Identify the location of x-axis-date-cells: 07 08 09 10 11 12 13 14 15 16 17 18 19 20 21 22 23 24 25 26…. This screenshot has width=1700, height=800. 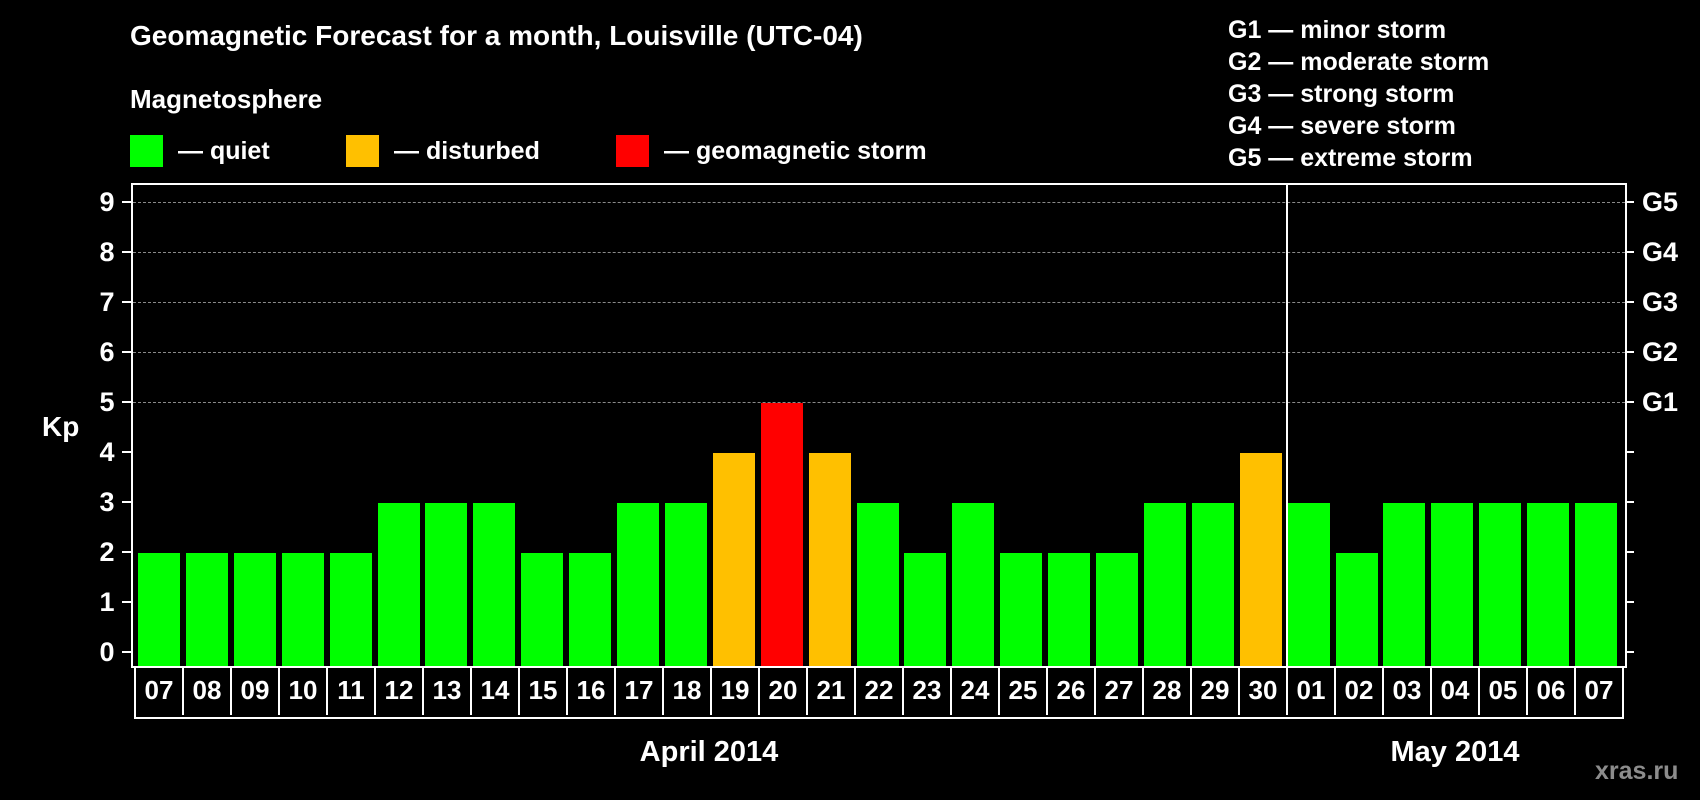
(879, 693).